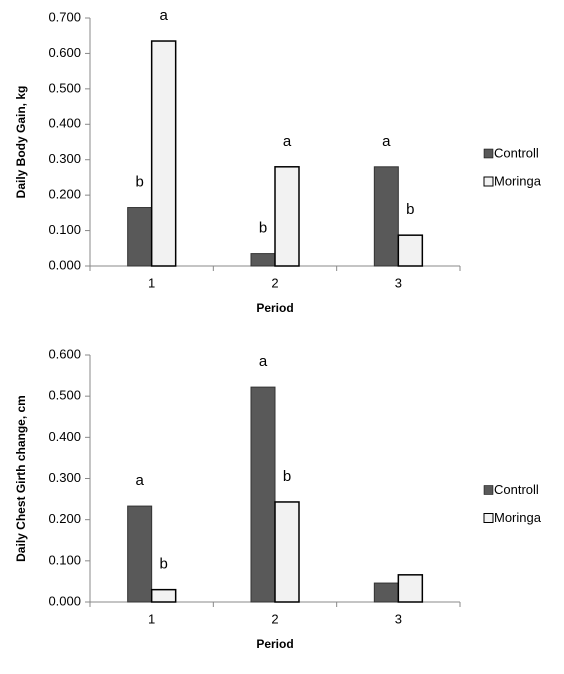 Image resolution: width=564 pixels, height=674 pixels. What do you see at coordinates (21, 478) in the screenshot?
I see `y-axis-title: Daily Chest Girth change, cm` at bounding box center [21, 478].